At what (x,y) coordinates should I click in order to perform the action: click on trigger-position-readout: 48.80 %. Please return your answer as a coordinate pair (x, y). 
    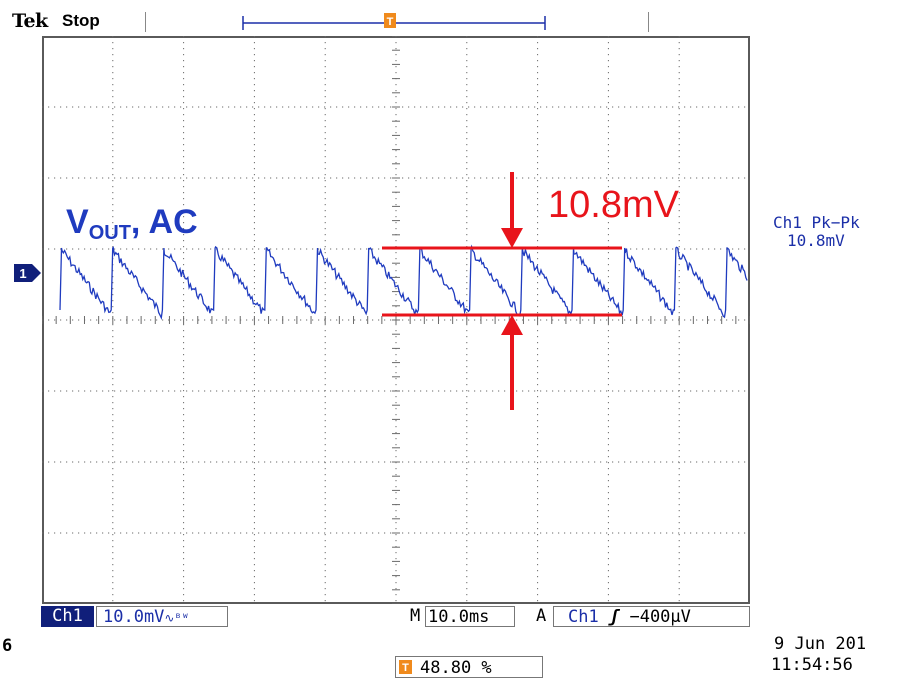
    Looking at the image, I should click on (469, 667).